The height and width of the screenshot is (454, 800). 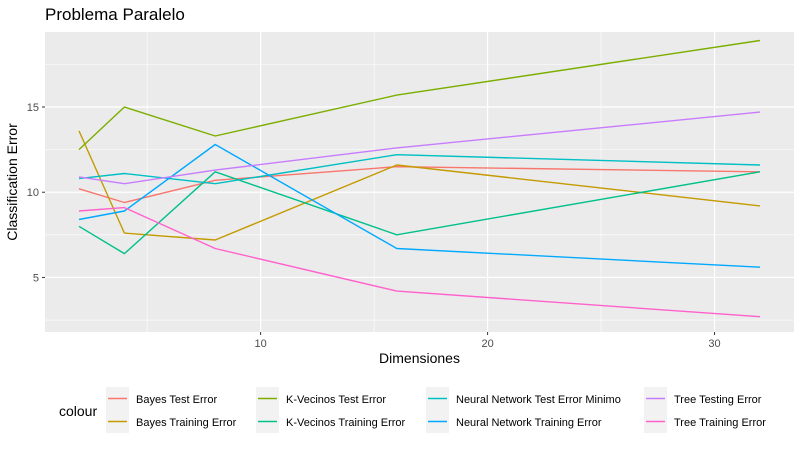 I want to click on y-tick-label: 15, so click(x=33, y=108).